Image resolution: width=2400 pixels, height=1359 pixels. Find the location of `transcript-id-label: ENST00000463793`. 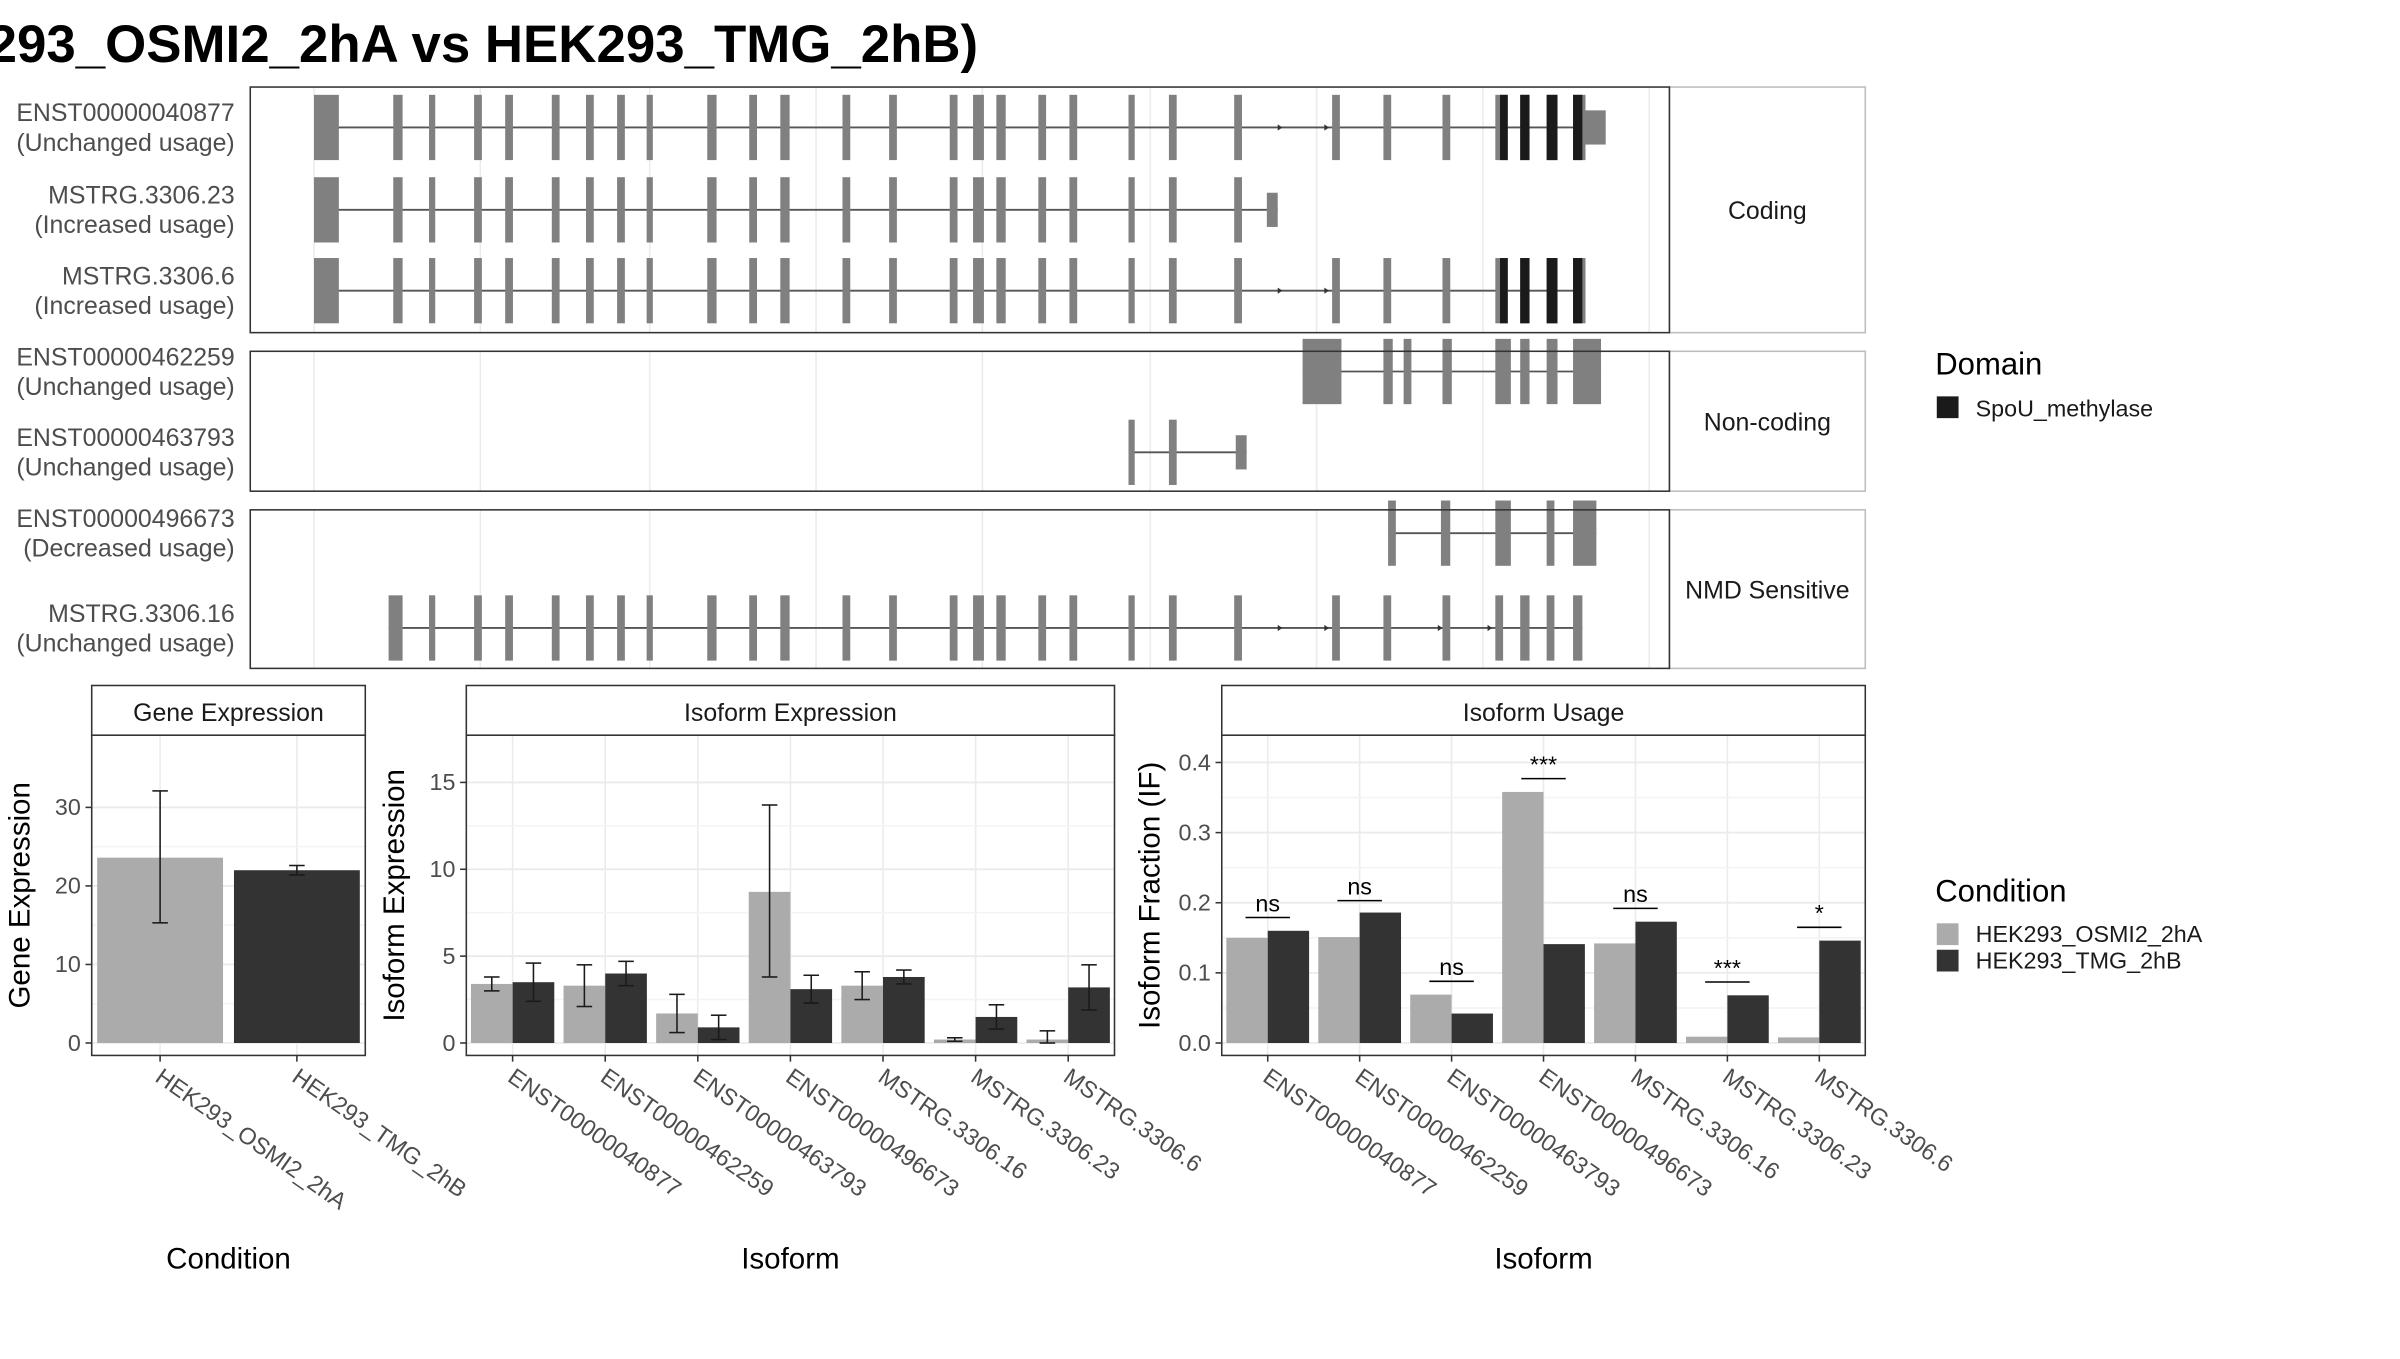

transcript-id-label: ENST00000463793 is located at coordinates (125, 438).